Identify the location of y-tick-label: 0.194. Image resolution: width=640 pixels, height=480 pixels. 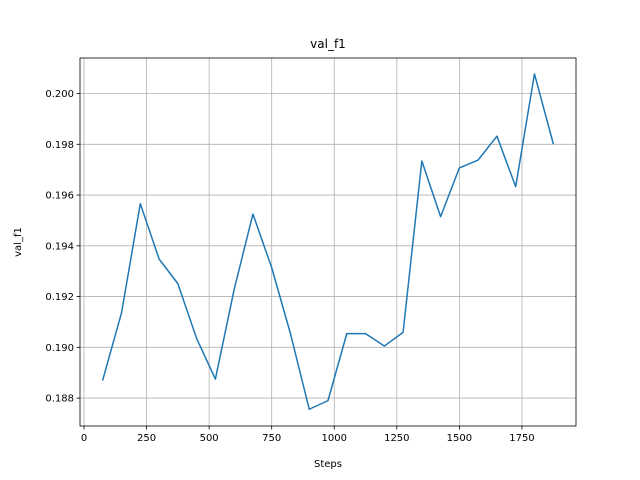
(59, 246).